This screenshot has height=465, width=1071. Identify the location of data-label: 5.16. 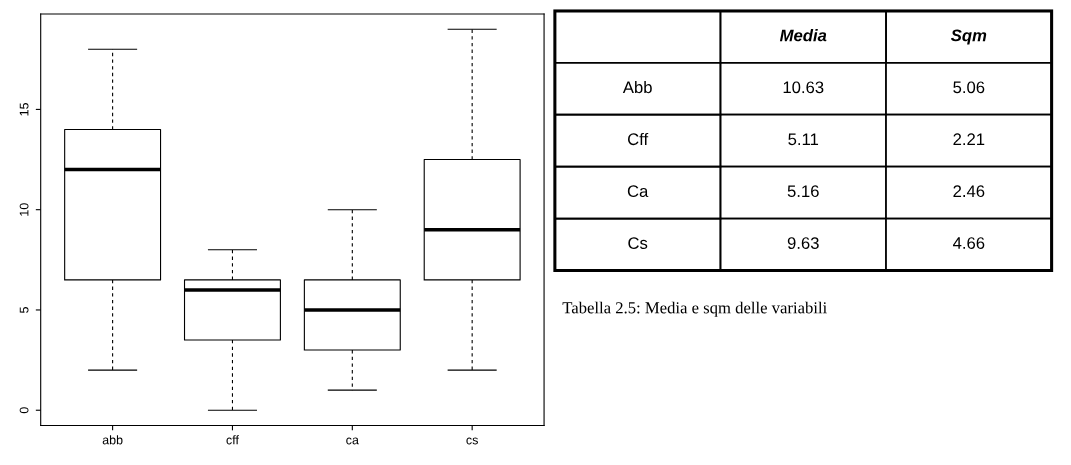
(803, 191).